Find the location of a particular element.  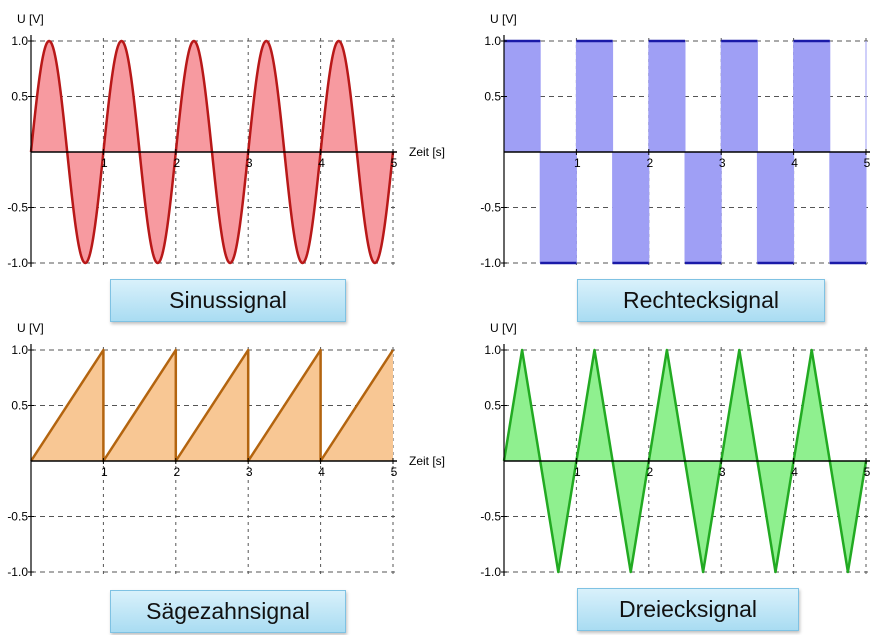

signal-line is located at coordinates (212, 405).